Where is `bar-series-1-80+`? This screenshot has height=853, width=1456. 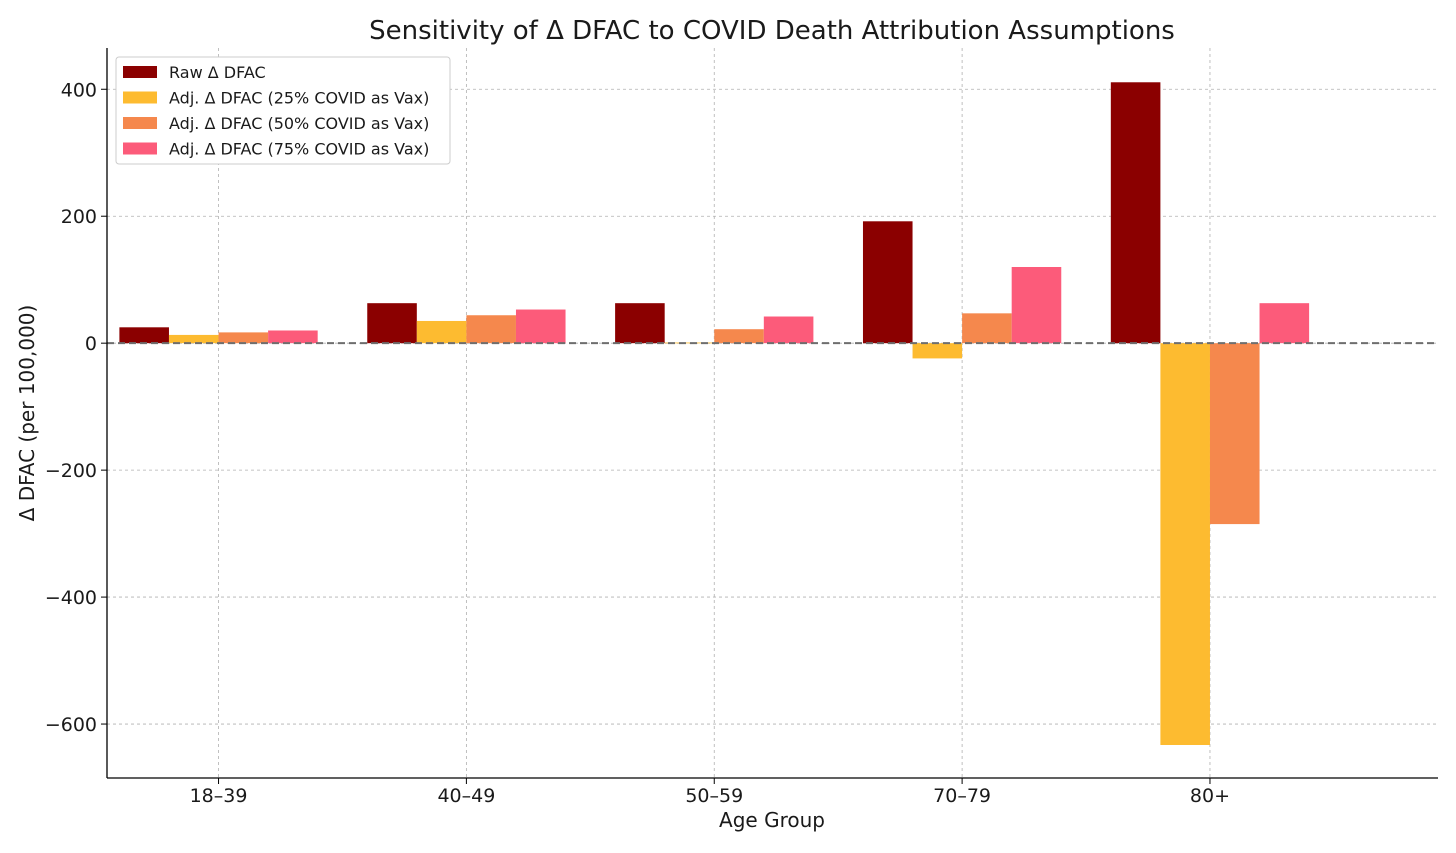 bar-series-1-80+ is located at coordinates (1135, 213).